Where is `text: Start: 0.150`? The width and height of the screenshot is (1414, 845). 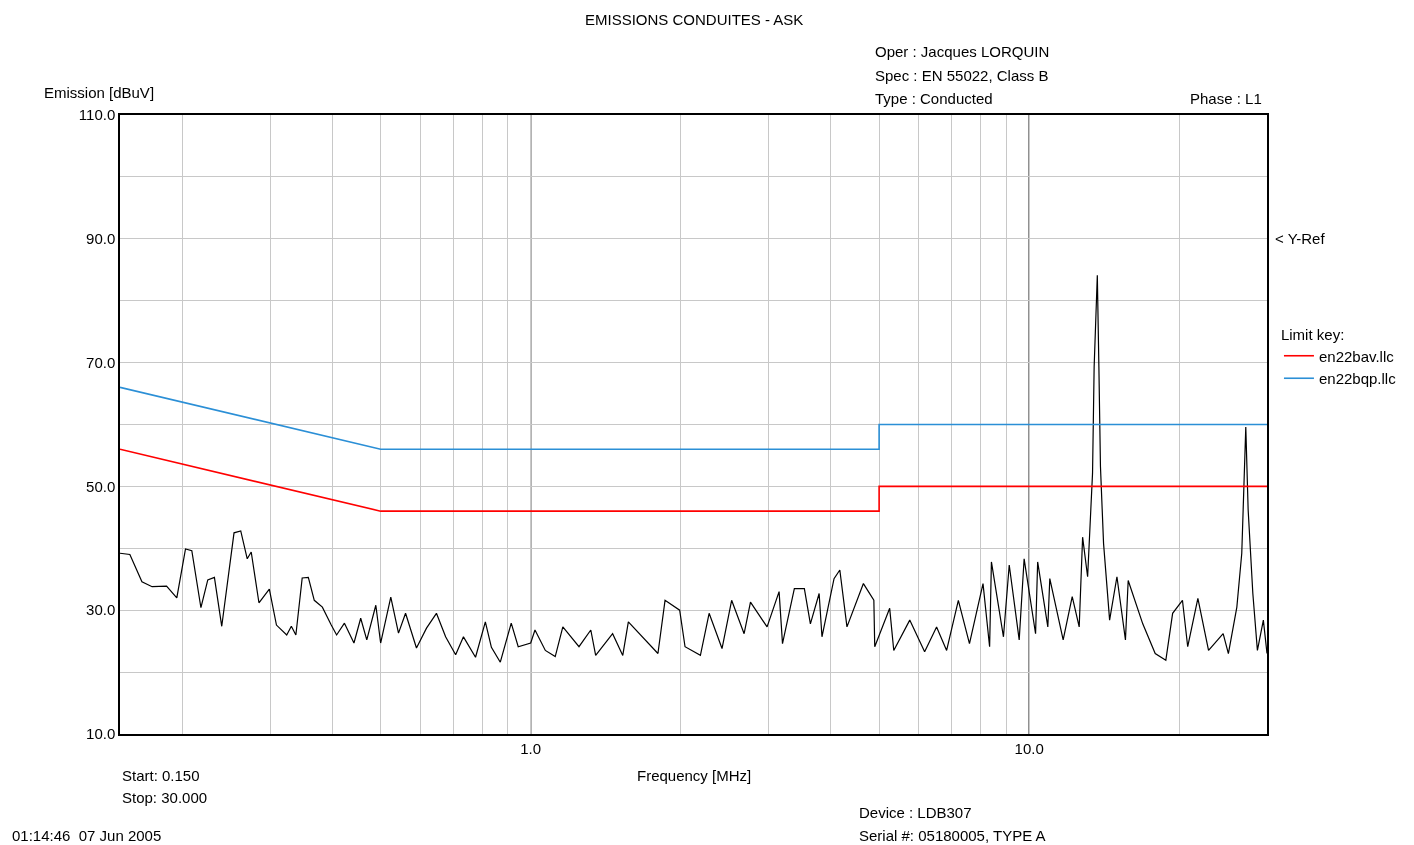
text: Start: 0.150 is located at coordinates (161, 775).